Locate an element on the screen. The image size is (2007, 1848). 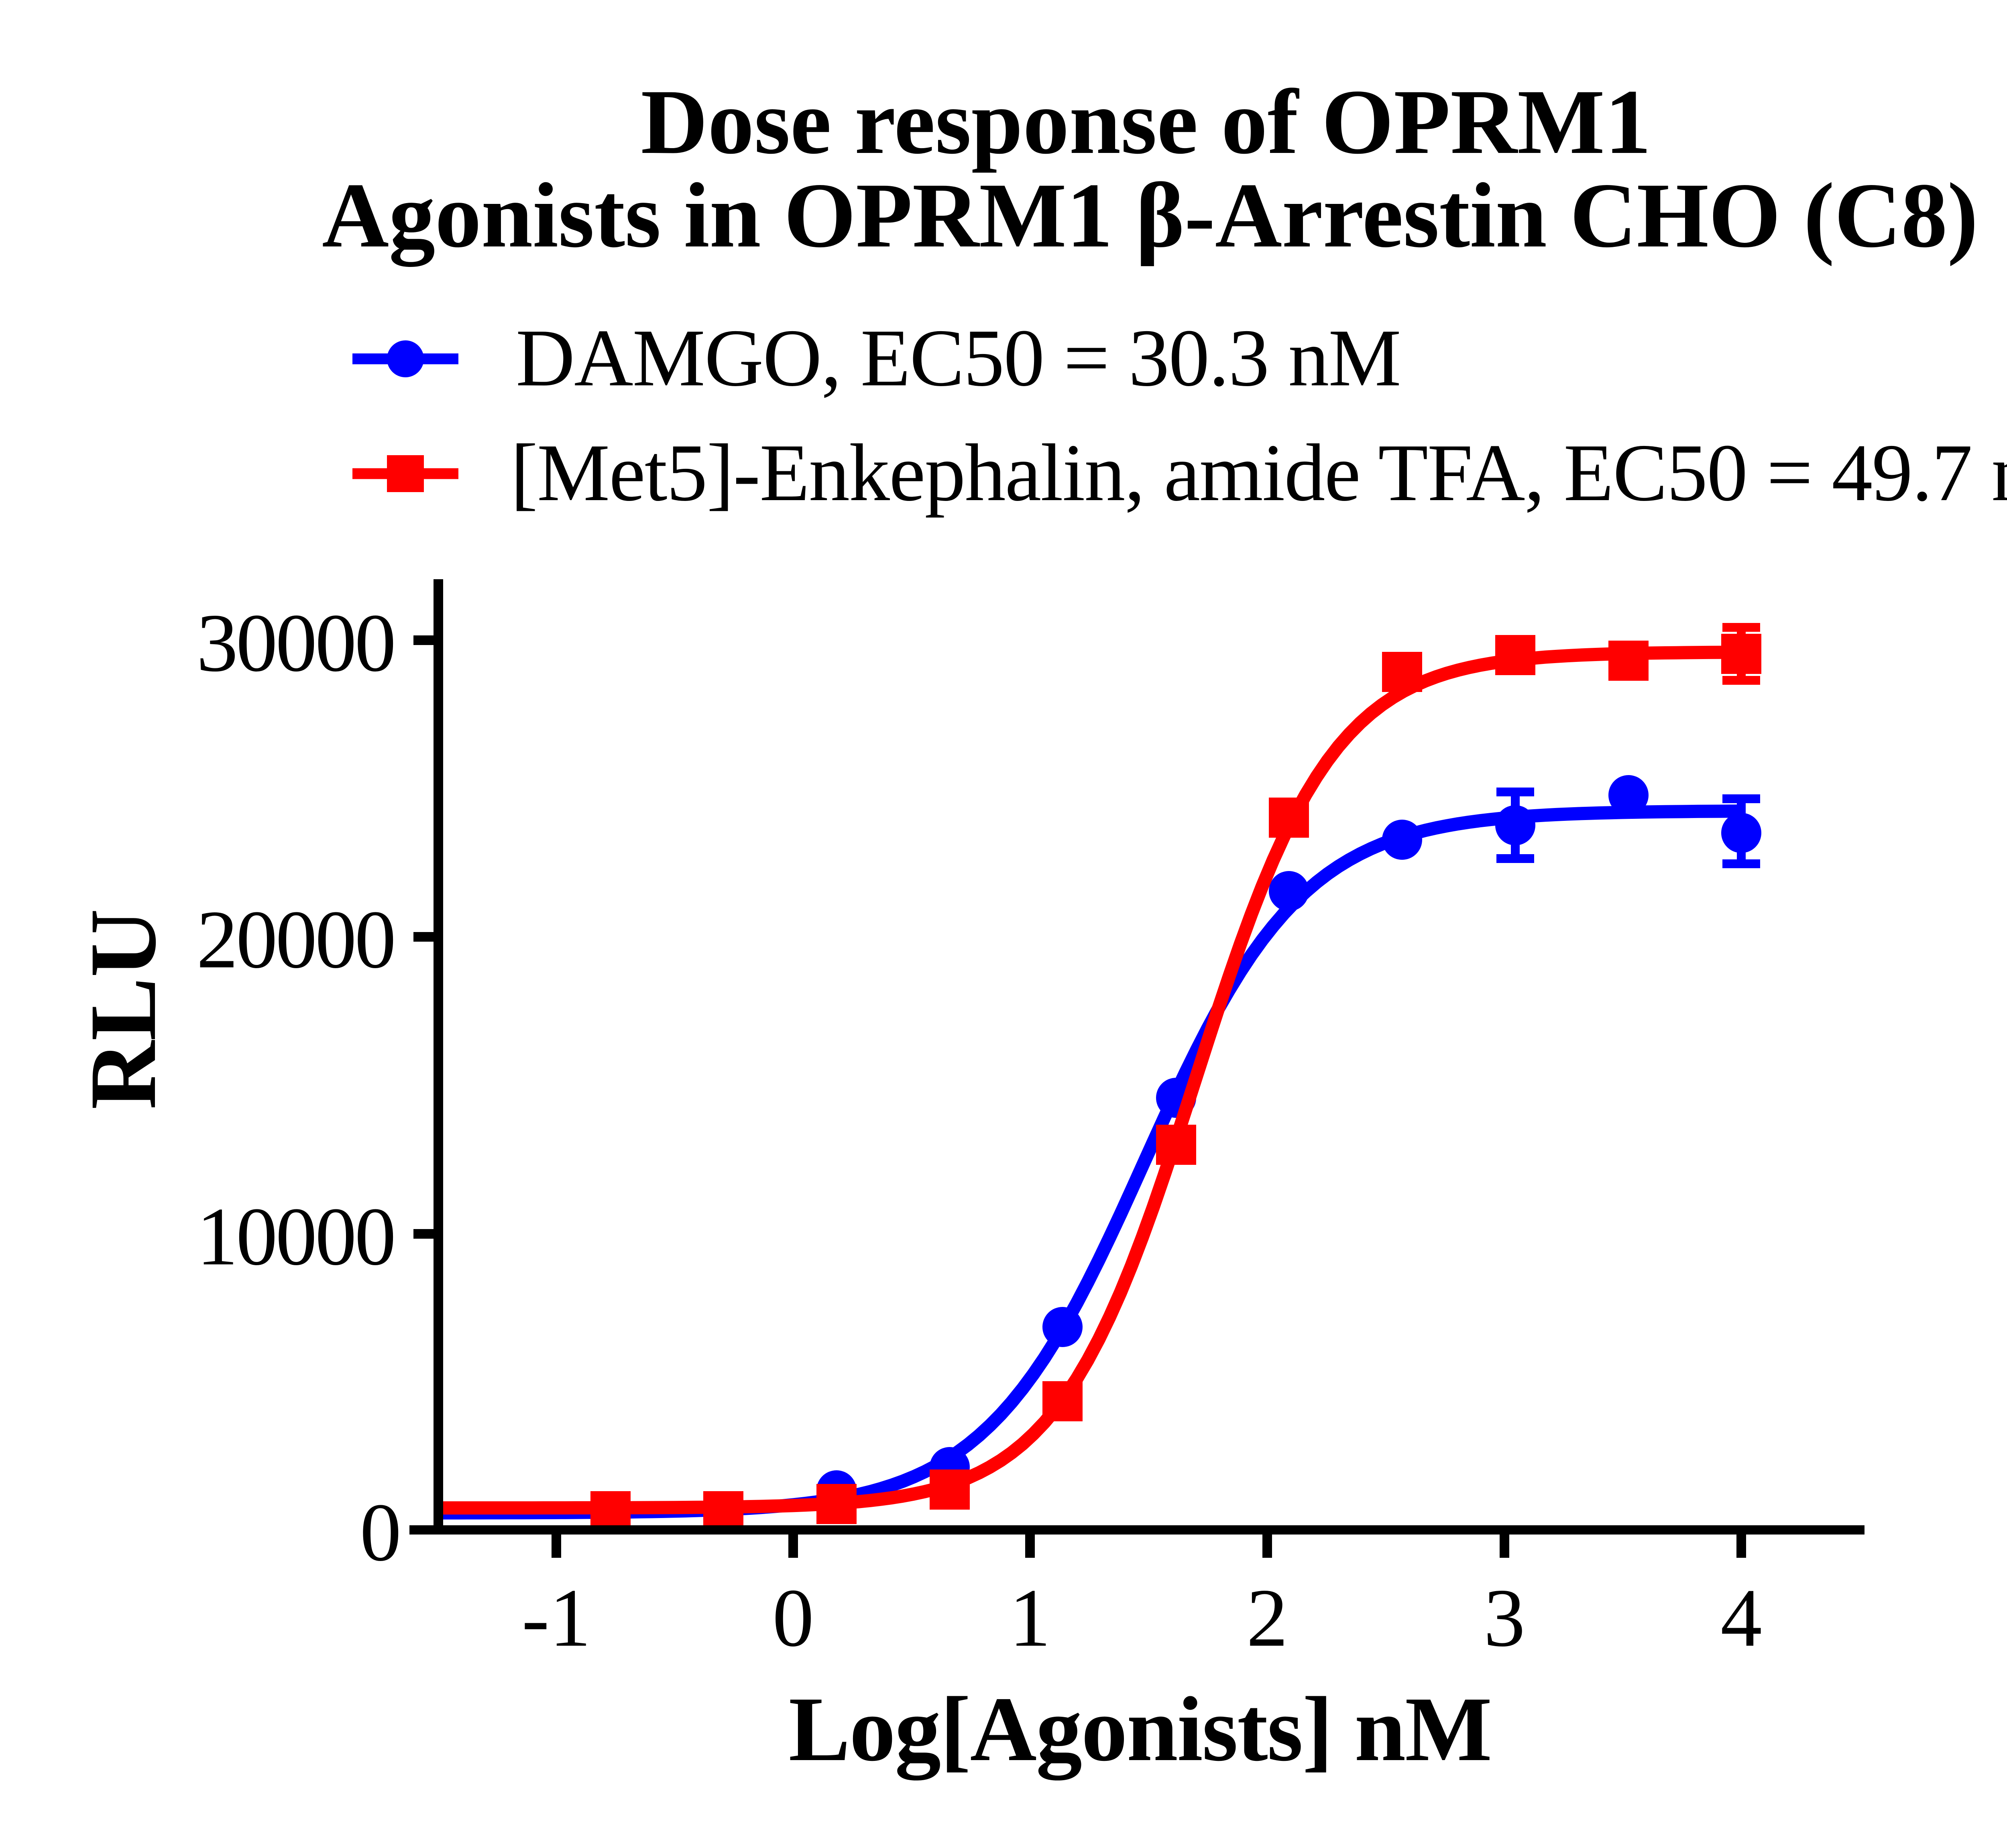
svg-text: 10000 is located at coordinates (296, 1236).